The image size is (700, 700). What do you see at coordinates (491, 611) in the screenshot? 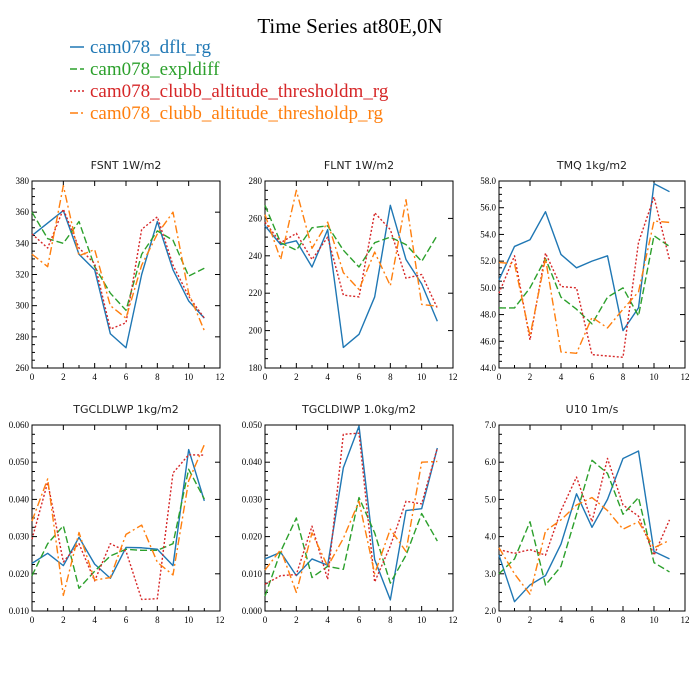
I see `y-tick-label: 2.0` at bounding box center [491, 611].